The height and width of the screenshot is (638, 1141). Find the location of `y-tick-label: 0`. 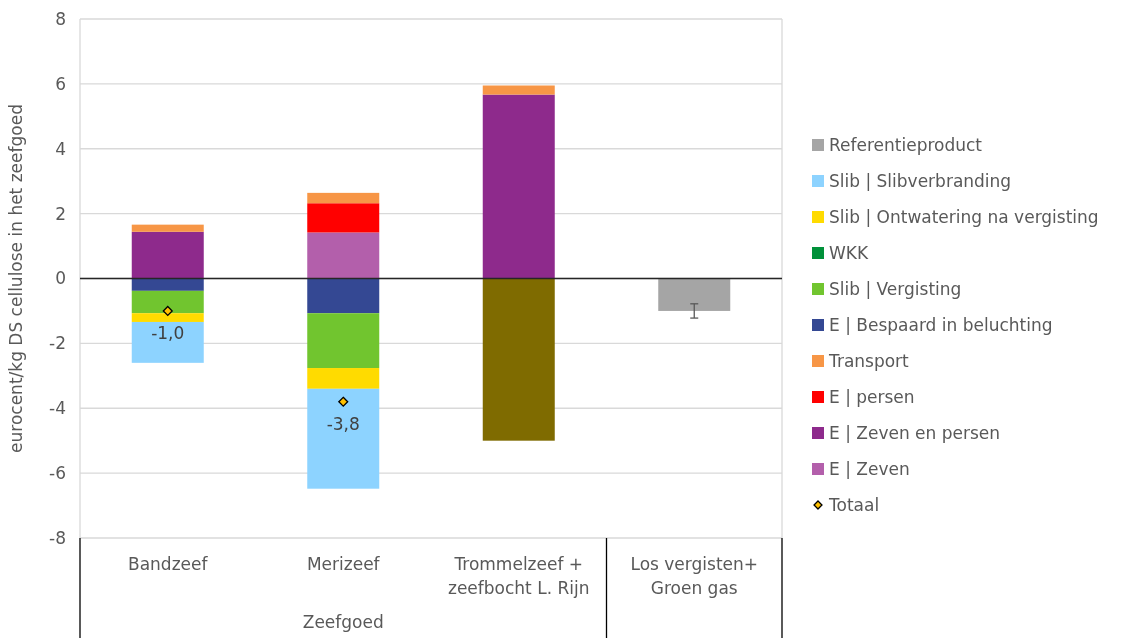

y-tick-label: 0 is located at coordinates (60, 278).